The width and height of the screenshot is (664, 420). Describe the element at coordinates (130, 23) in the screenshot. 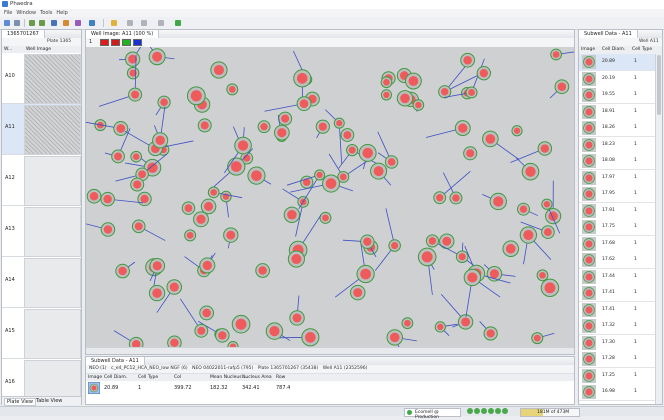

I see `filter-button` at that location.